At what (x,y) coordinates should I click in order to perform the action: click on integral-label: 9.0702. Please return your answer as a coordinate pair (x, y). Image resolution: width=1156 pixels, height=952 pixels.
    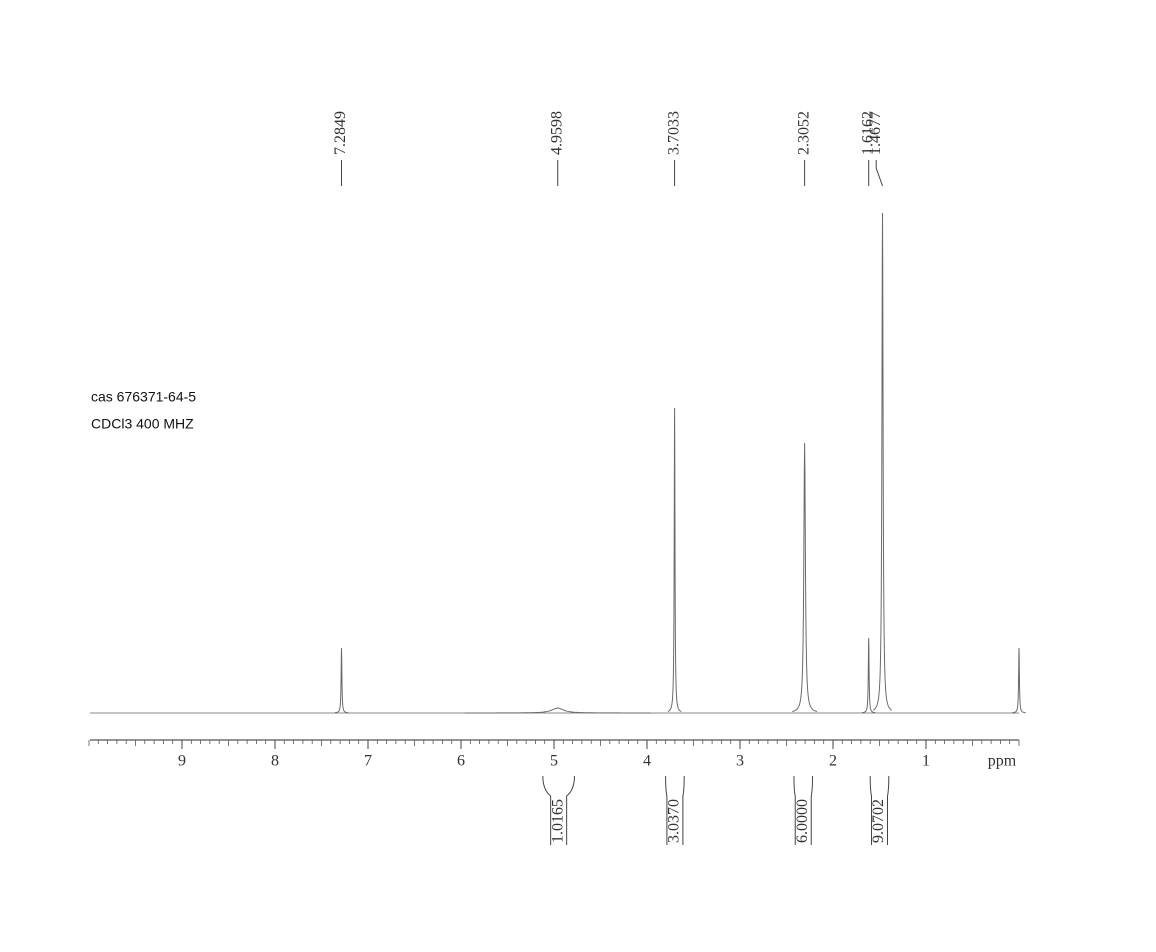
    Looking at the image, I should click on (878, 821).